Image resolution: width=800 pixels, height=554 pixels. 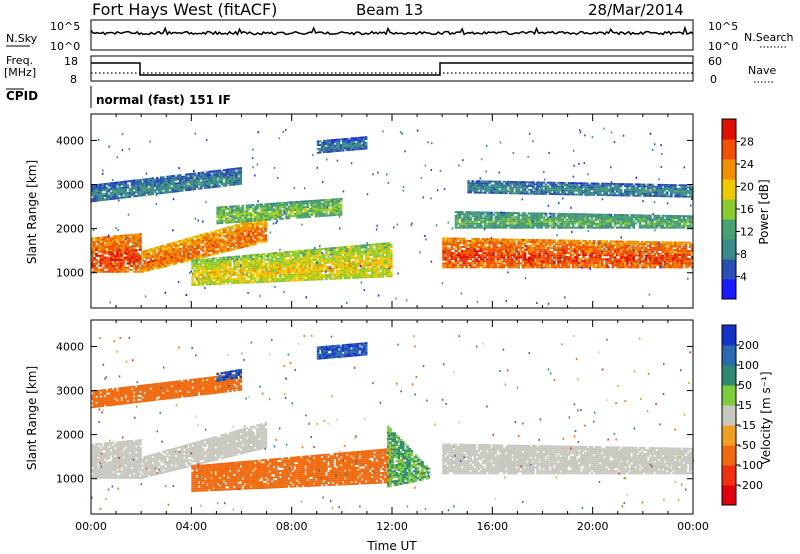 I want to click on radar-title: Fort Hays West (fitACF), so click(x=184, y=9).